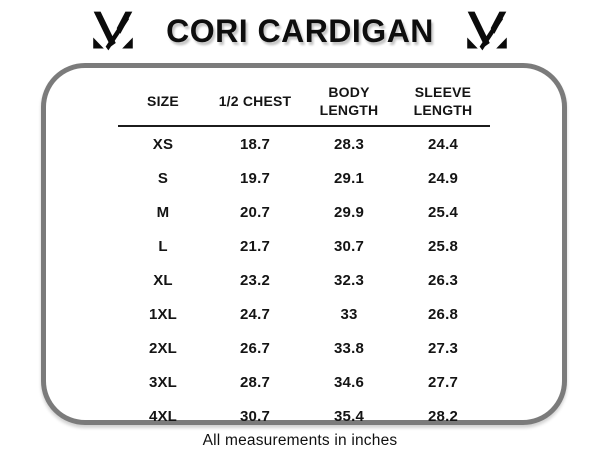 Image resolution: width=600 pixels, height=464 pixels. What do you see at coordinates (255, 314) in the screenshot?
I see `half-chest-cell: 24.7` at bounding box center [255, 314].